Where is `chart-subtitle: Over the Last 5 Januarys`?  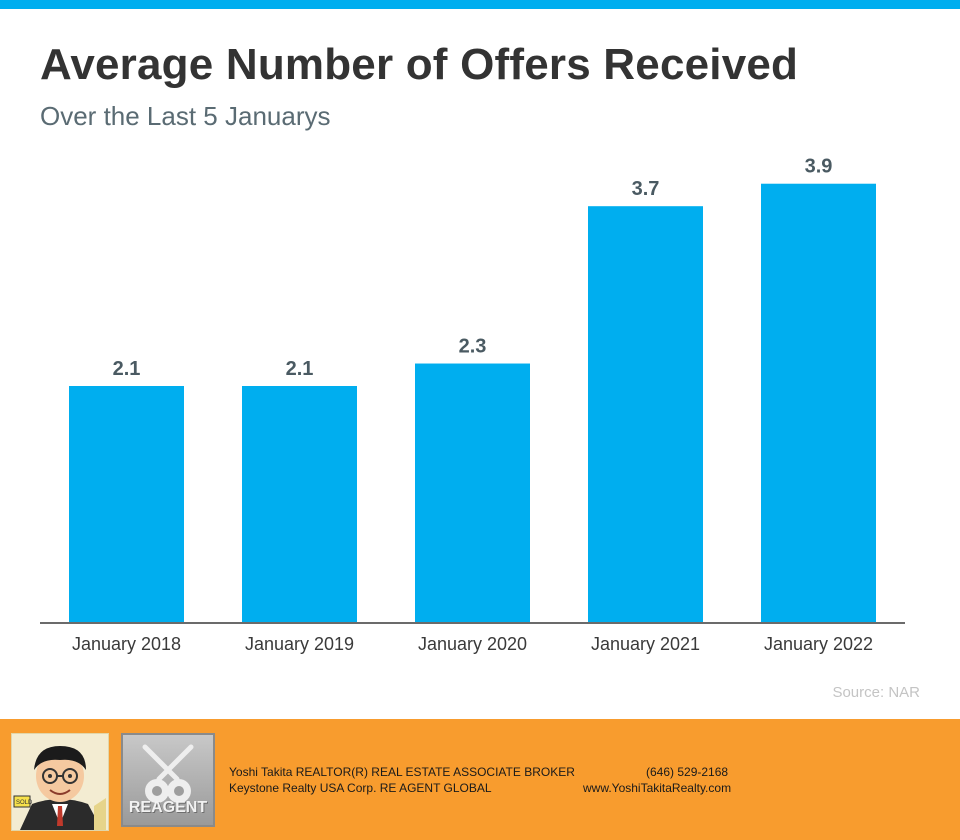
chart-subtitle: Over the Last 5 Januarys is located at coordinates (185, 116).